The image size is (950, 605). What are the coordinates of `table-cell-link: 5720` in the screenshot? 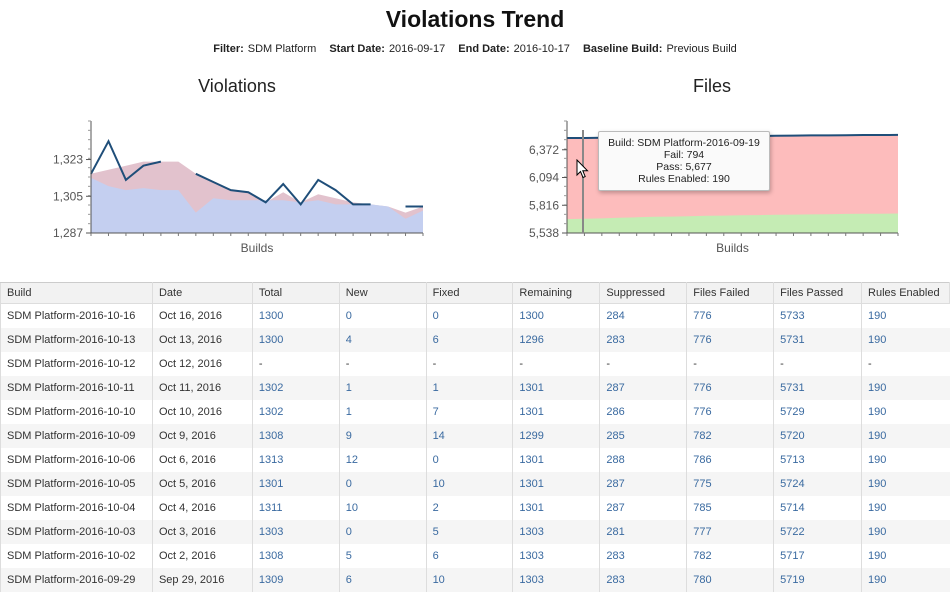 It's located at (817, 436).